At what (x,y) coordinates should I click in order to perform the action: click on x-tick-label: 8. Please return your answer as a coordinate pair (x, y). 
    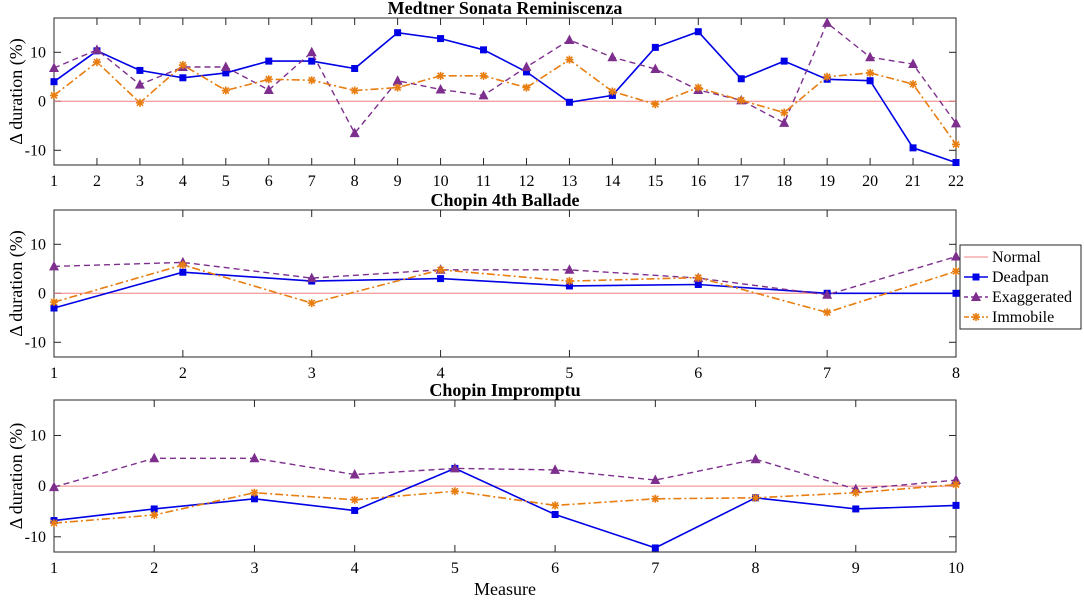
    Looking at the image, I should click on (956, 373).